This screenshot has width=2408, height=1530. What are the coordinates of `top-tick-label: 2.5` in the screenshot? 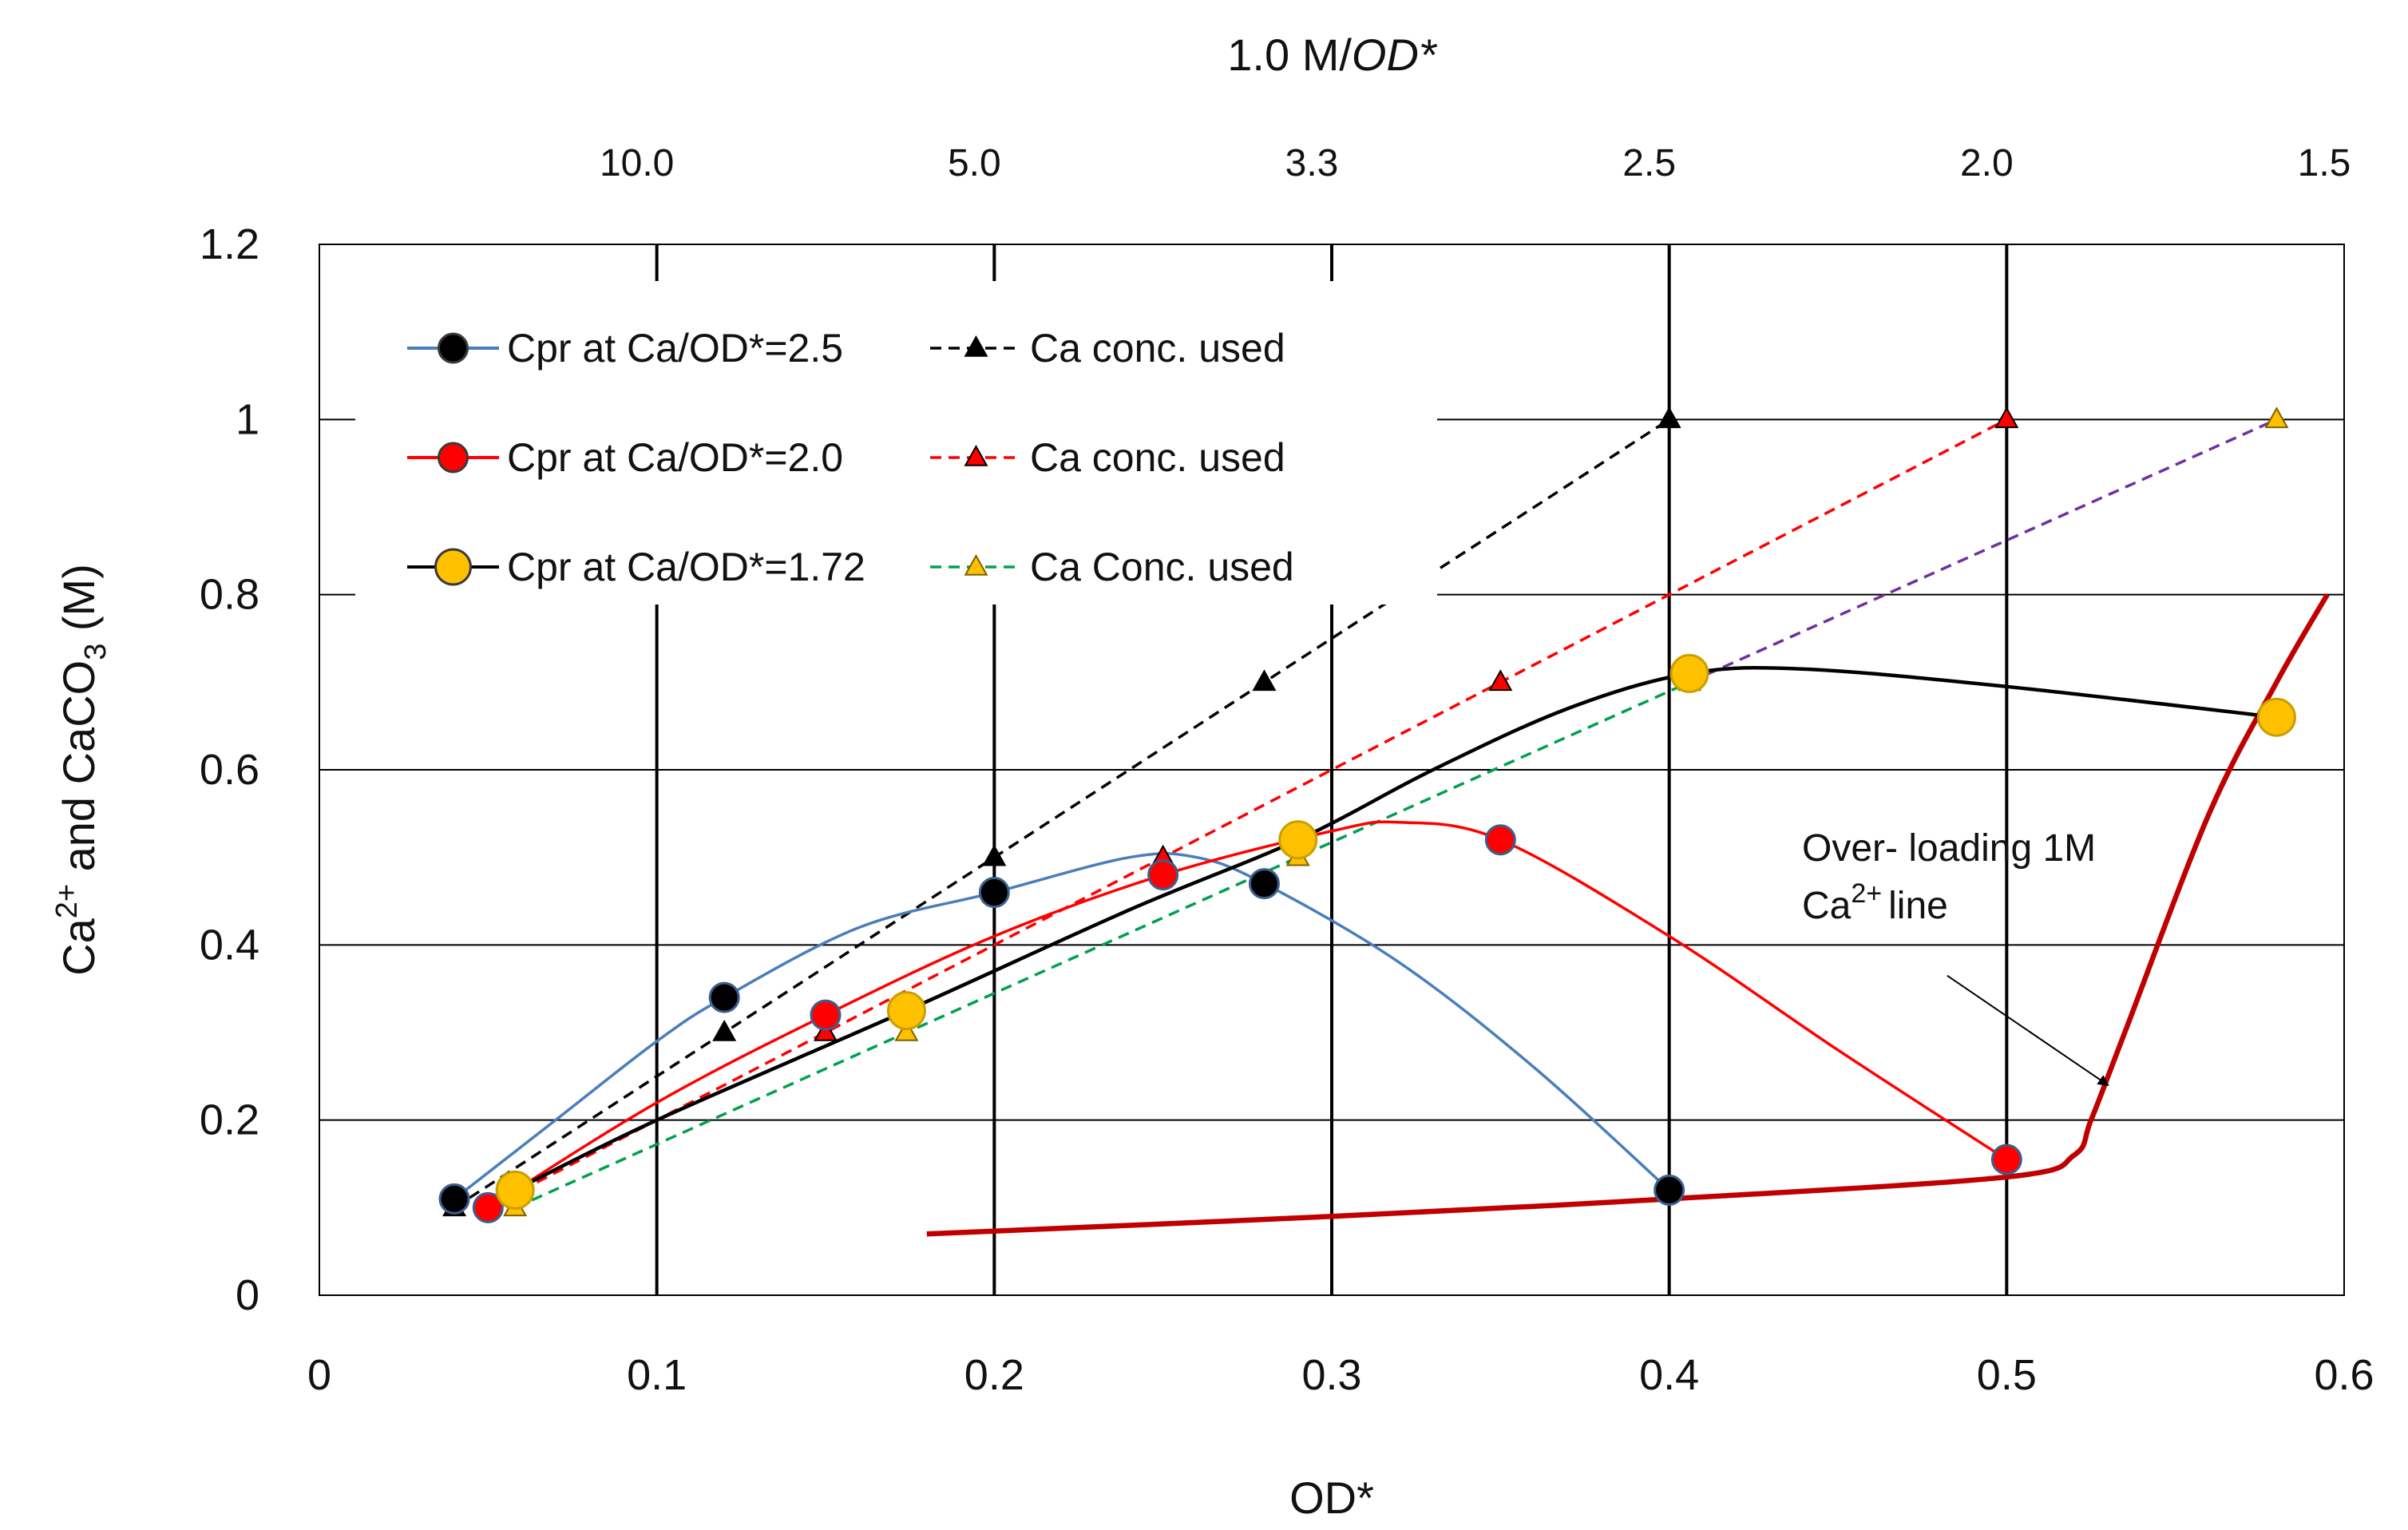 It's located at (1649, 163).